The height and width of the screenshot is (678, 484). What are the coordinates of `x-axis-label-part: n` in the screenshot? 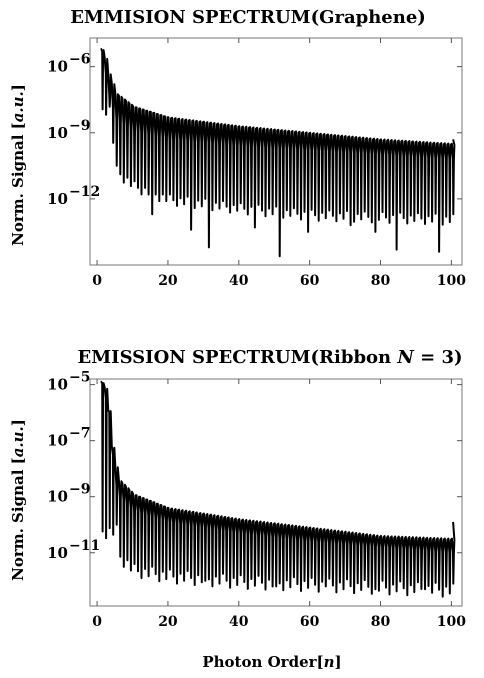 It's located at (329, 662).